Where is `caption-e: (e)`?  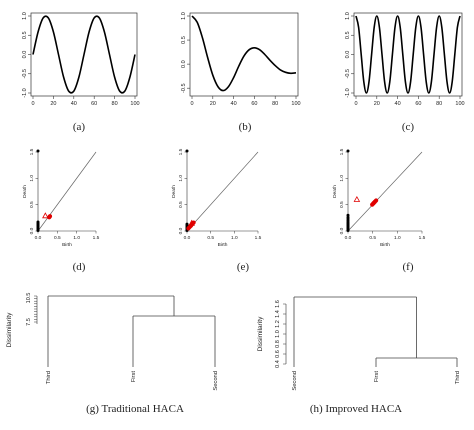 caption-e: (e) is located at coordinates (243, 267).